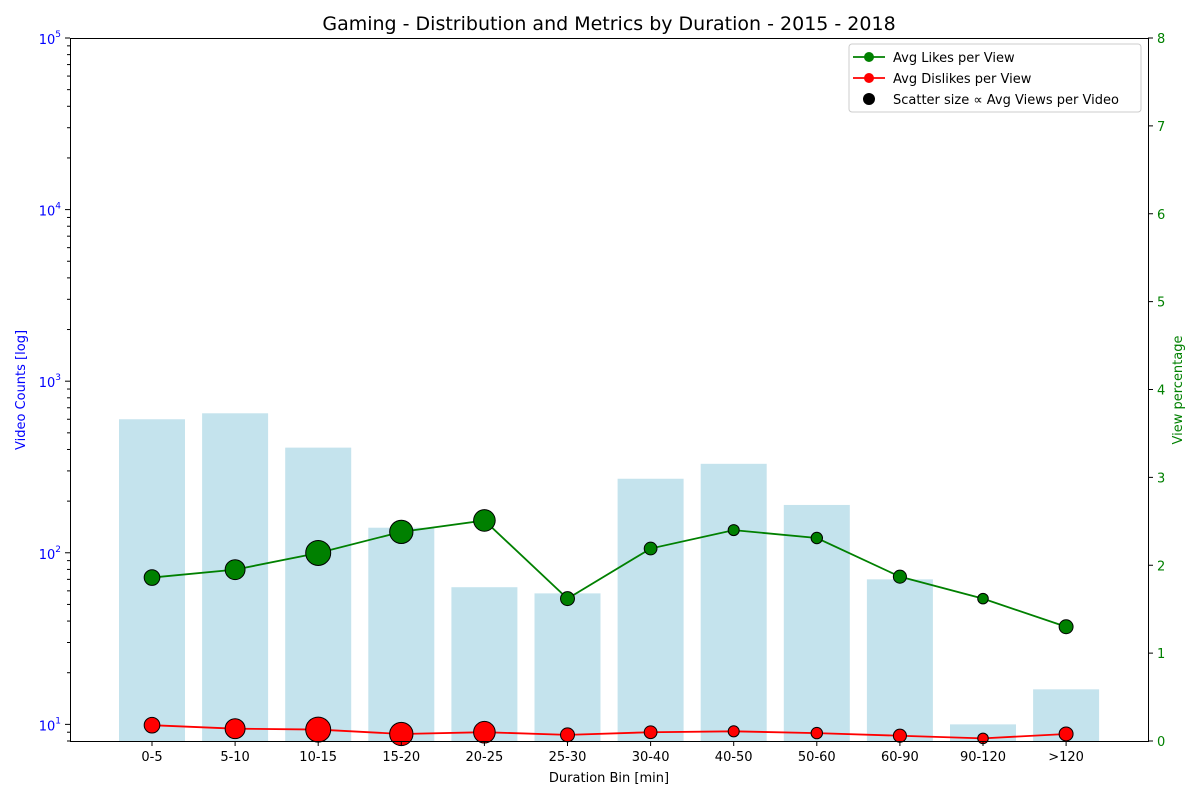 This screenshot has height=800, width=1200. I want to click on y-left-tick-label-4: 10⁵, so click(50, 39).